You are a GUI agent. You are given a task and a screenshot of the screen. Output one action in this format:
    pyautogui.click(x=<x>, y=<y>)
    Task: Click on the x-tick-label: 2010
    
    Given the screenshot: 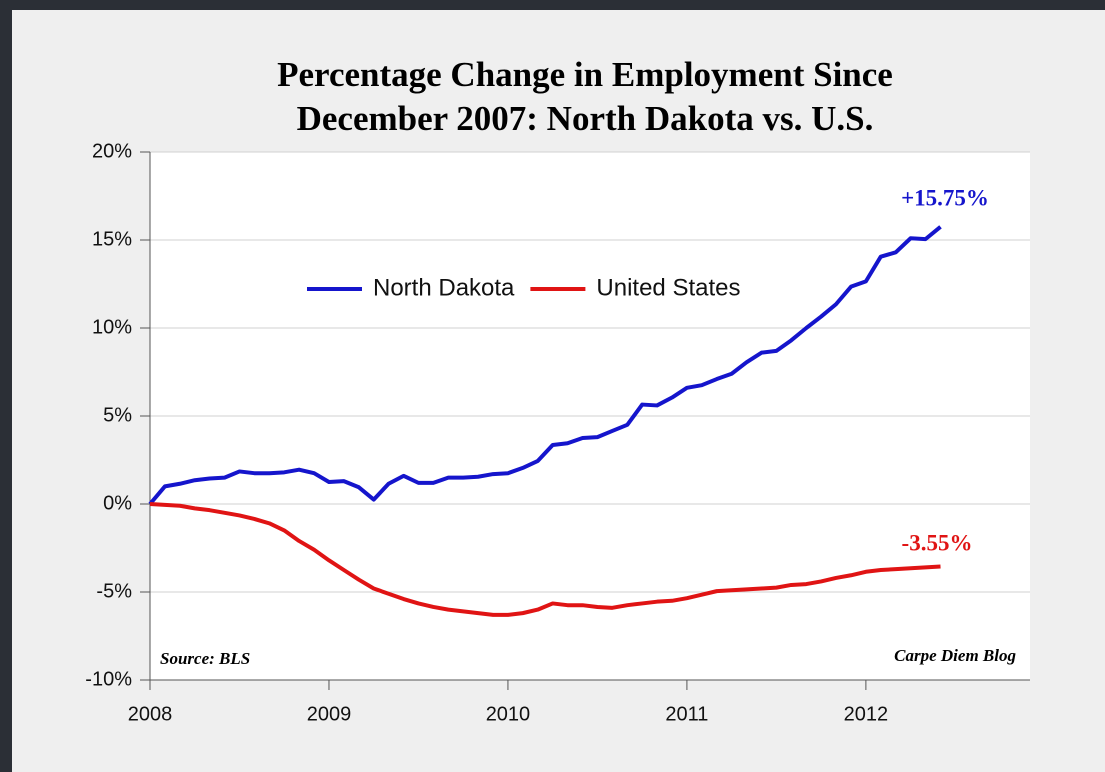 What is the action you would take?
    pyautogui.click(x=508, y=714)
    